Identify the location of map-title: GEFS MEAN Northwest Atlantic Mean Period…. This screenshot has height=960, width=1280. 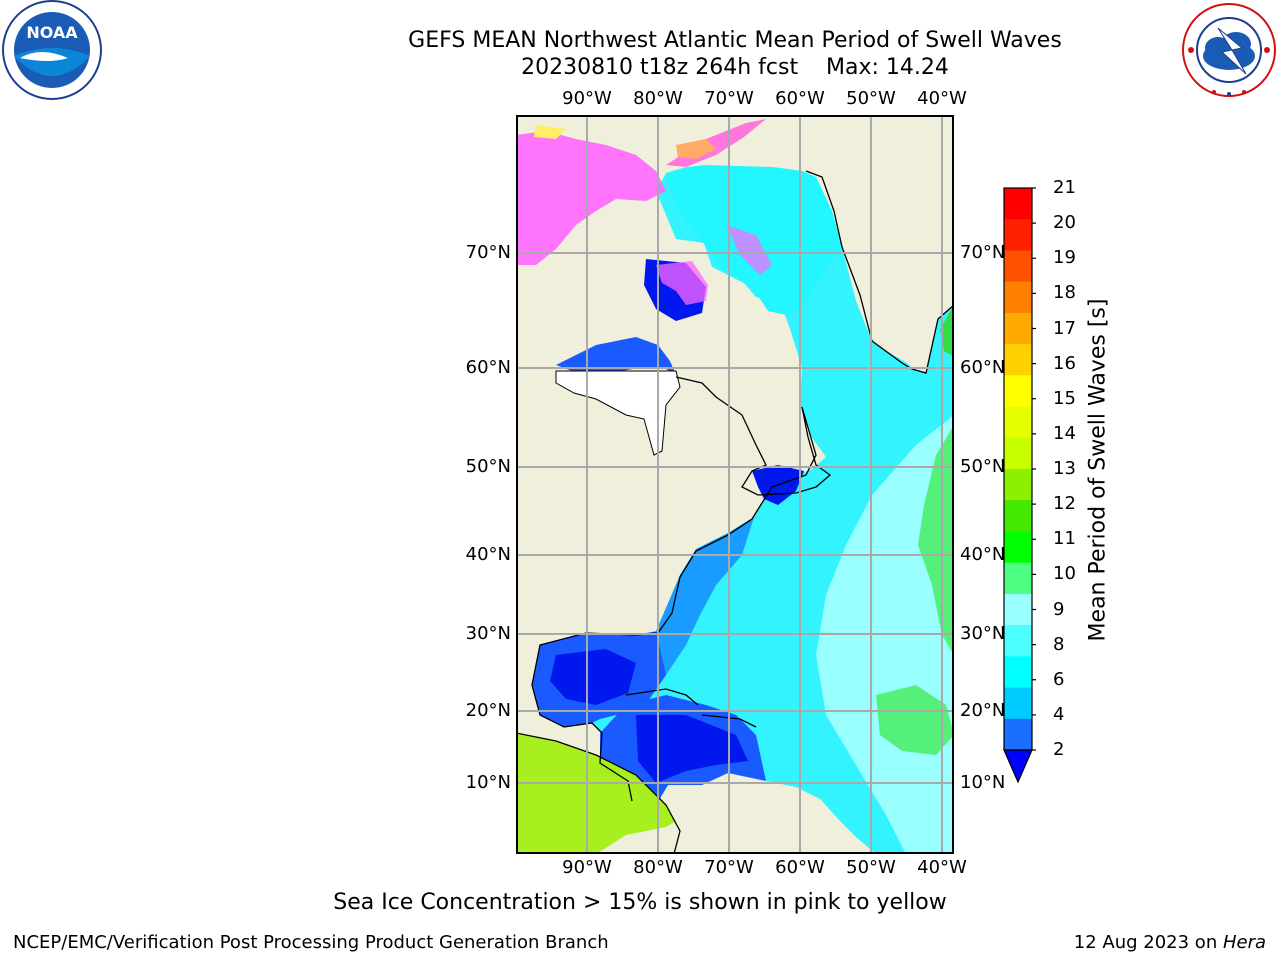
(735, 40).